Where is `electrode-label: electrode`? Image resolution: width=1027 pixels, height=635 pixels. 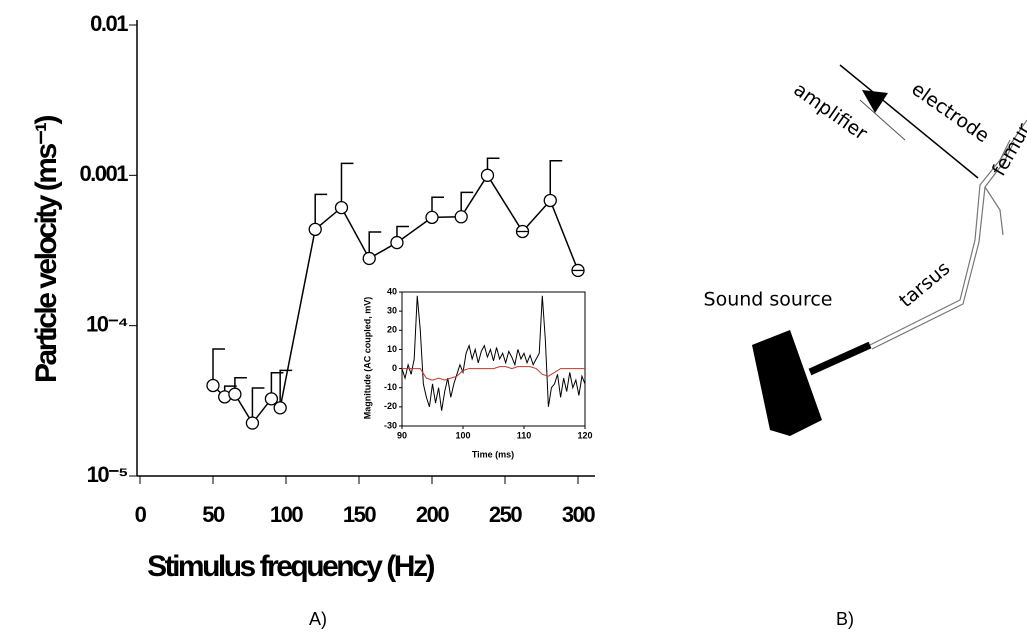 electrode-label: electrode is located at coordinates (950, 112).